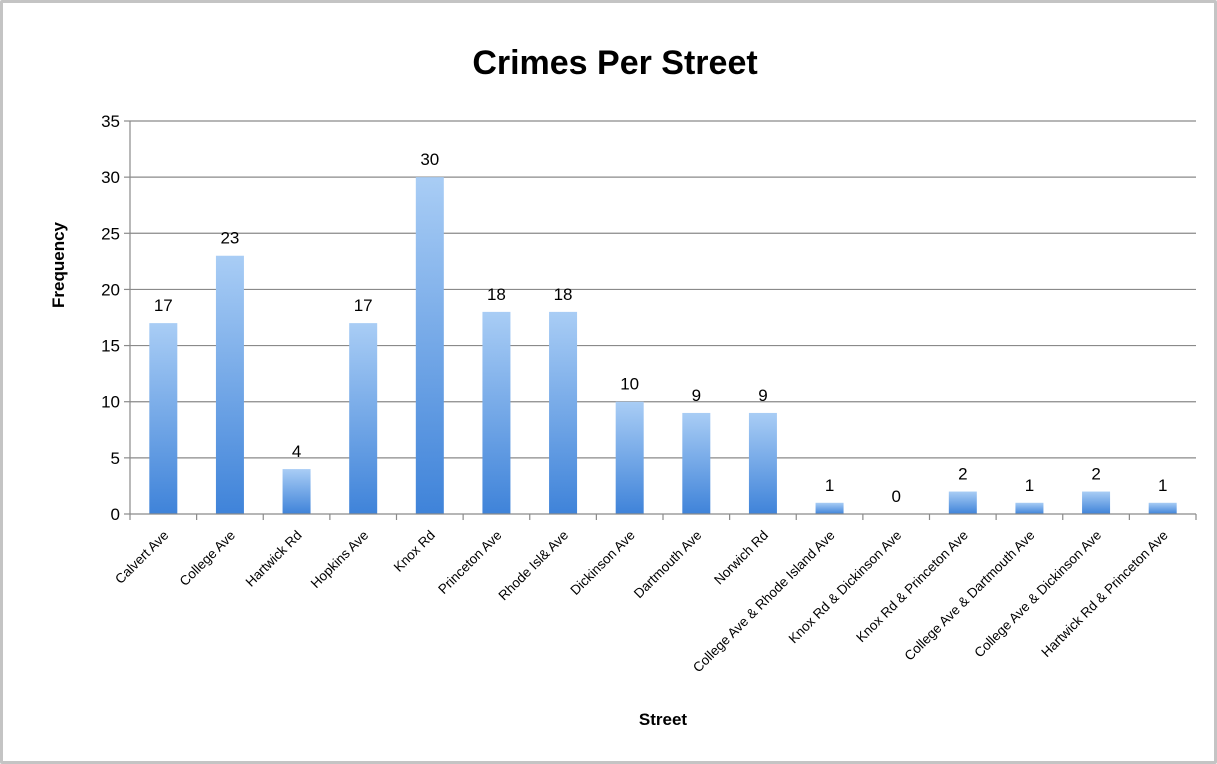 The height and width of the screenshot is (764, 1217). Describe the element at coordinates (912, 587) in the screenshot. I see `x-tick-label: Knox Rd & Princeton Ave` at that location.